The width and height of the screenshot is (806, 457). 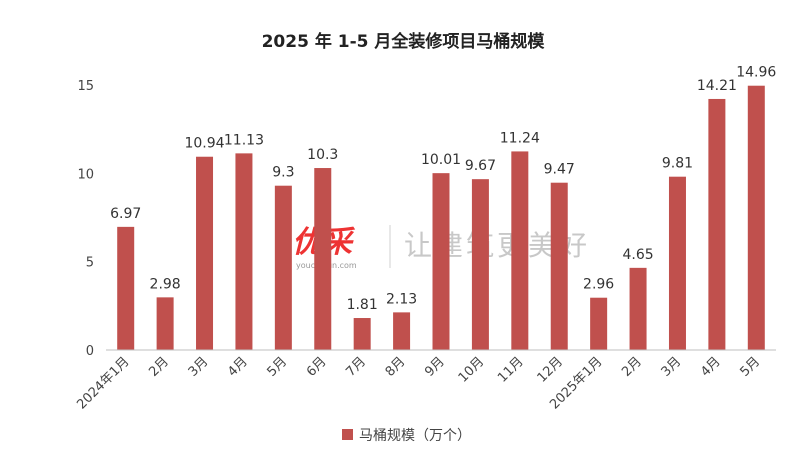 What do you see at coordinates (480, 166) in the screenshot?
I see `data-label: 9.67` at bounding box center [480, 166].